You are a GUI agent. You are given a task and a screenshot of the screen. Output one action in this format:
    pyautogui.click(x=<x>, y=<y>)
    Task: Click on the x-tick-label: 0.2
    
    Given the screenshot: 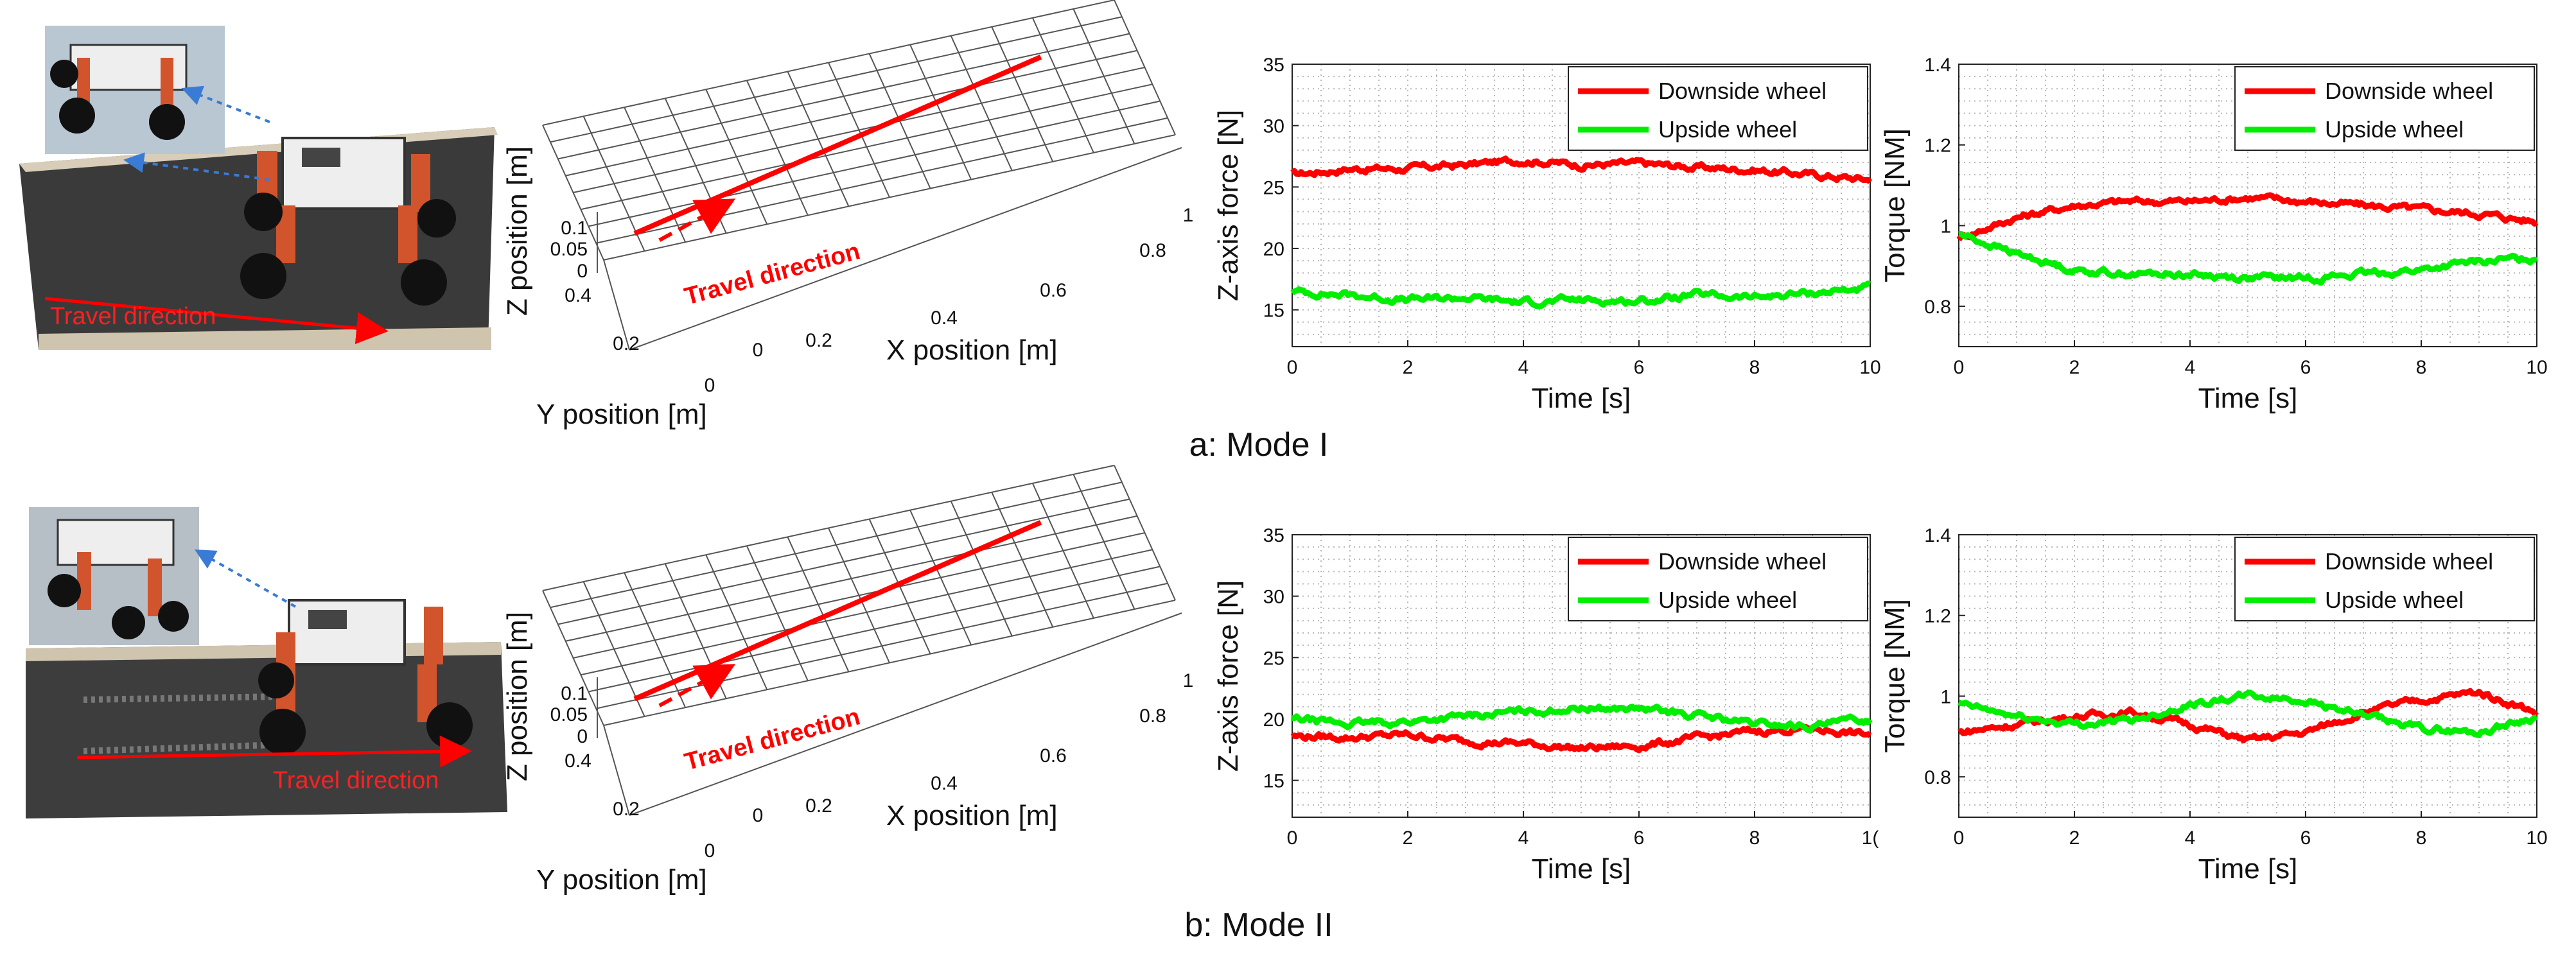 What is the action you would take?
    pyautogui.click(x=818, y=806)
    